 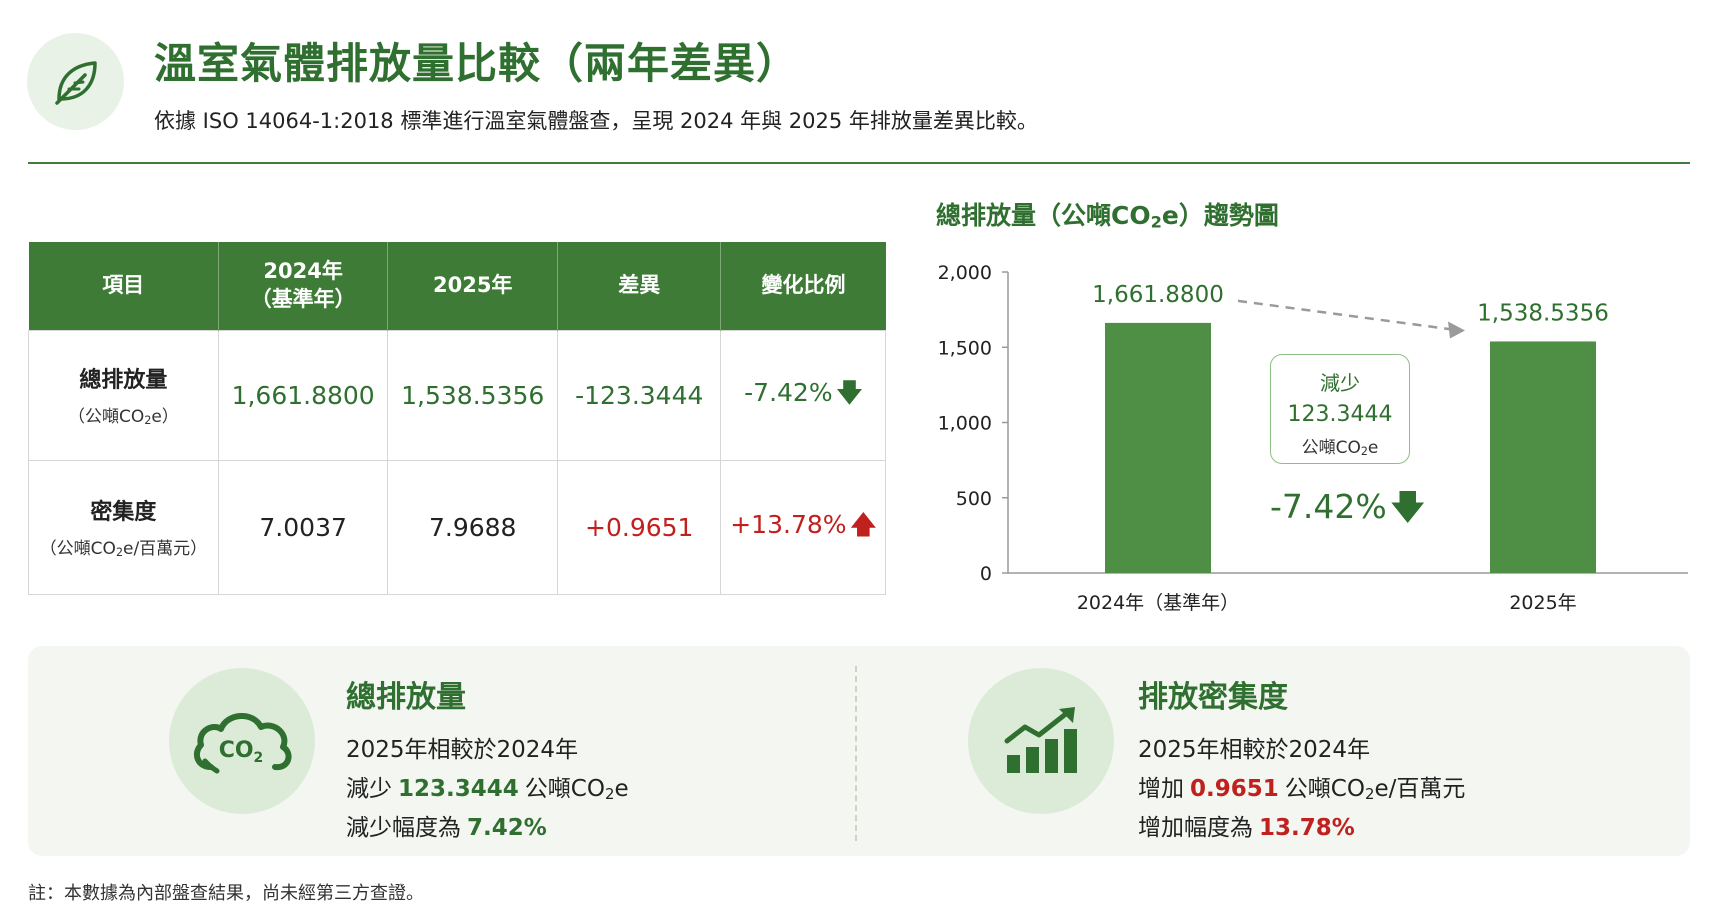 I want to click on y-tick-label: 0, so click(x=986, y=574).